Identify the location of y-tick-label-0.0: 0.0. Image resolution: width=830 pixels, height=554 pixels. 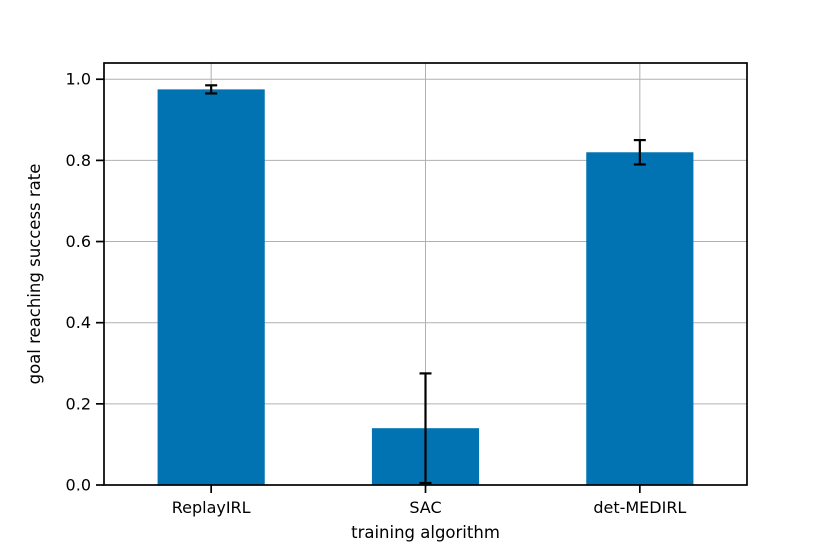
(78, 485).